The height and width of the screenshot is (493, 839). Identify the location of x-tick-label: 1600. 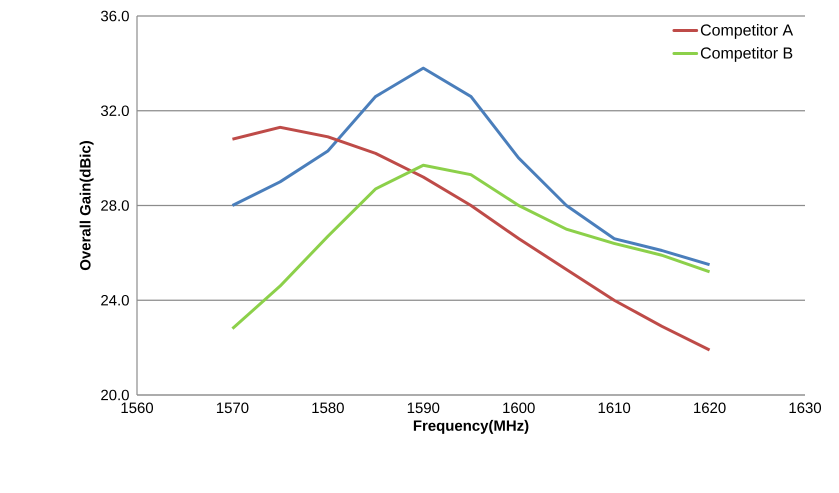
(519, 408).